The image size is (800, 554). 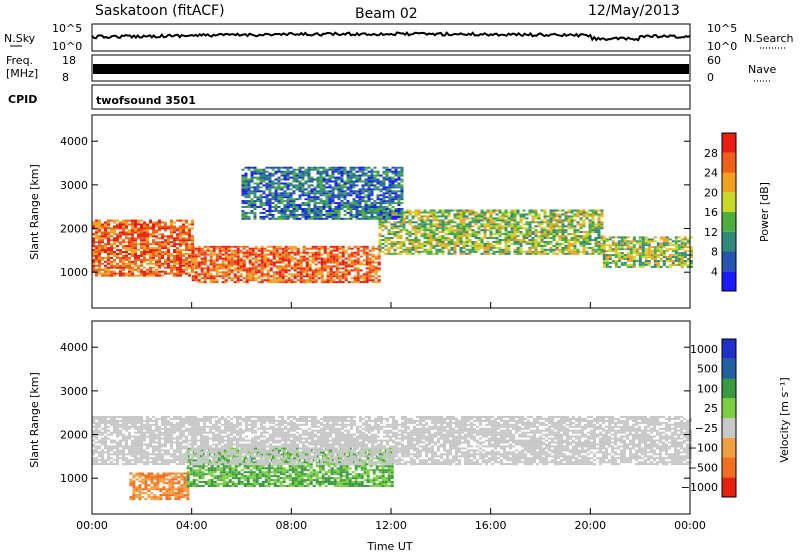 I want to click on colorbar-segment, so click(x=729, y=143).